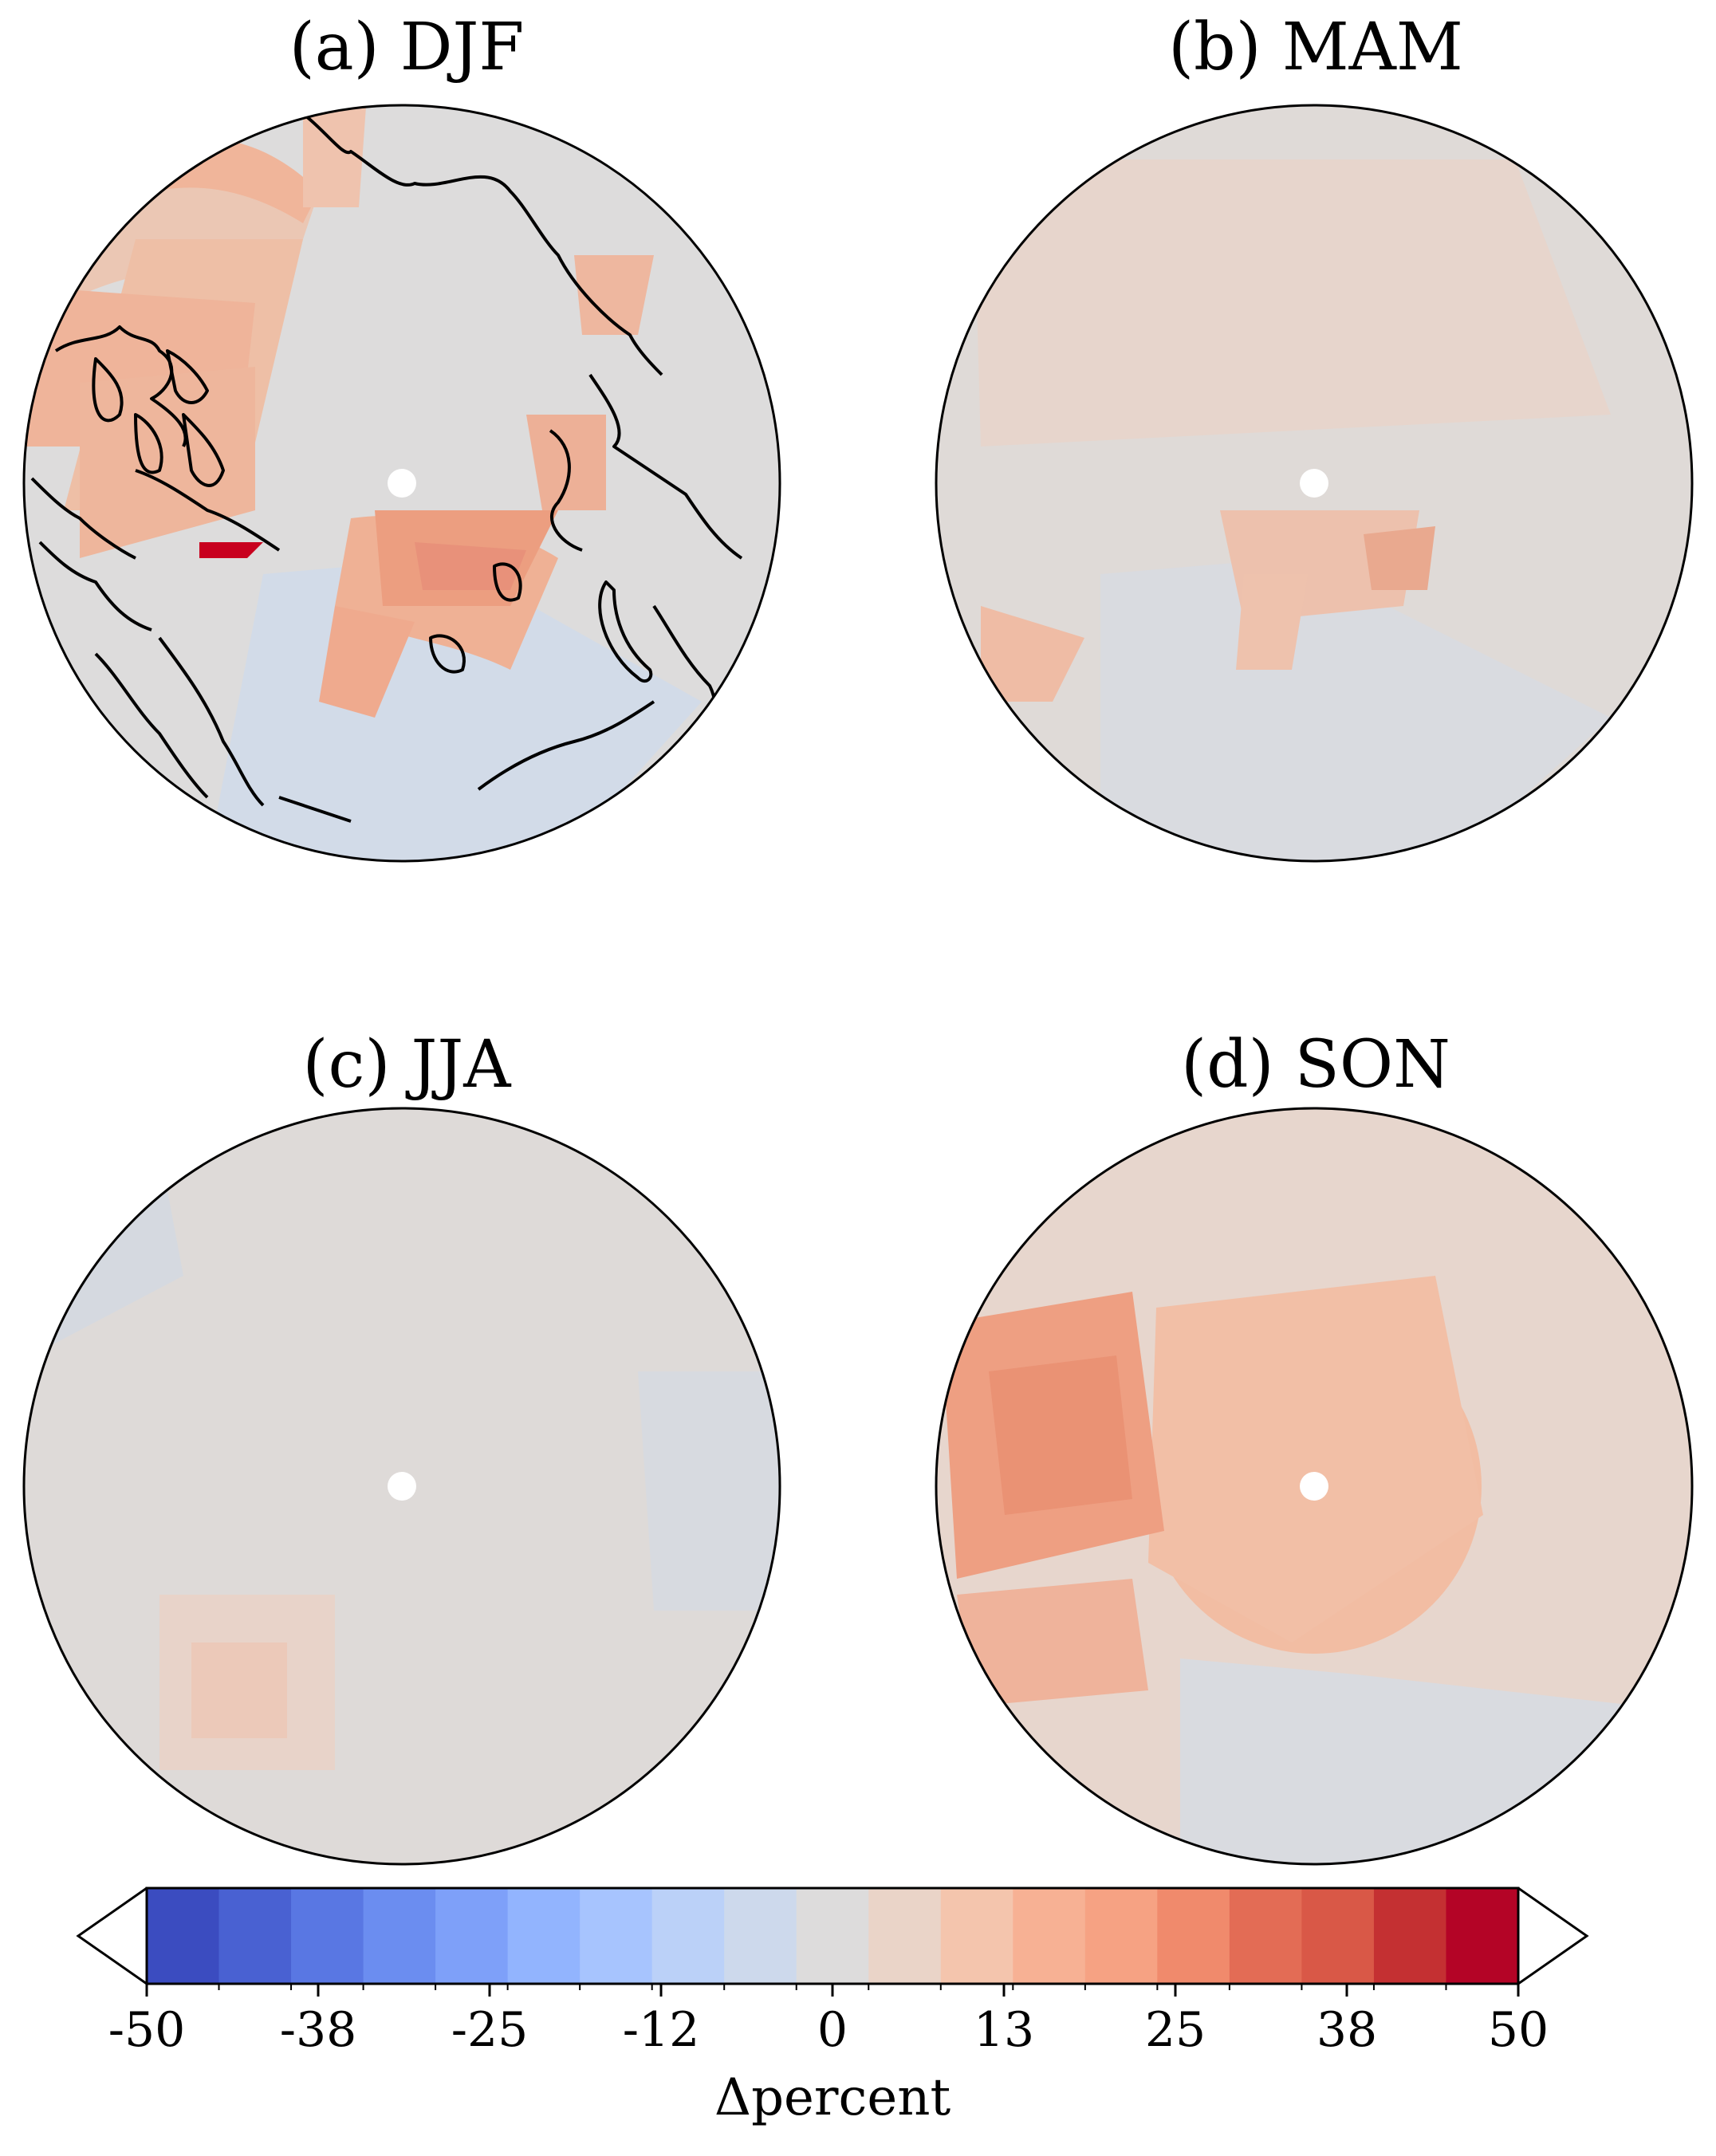 The height and width of the screenshot is (2156, 1716). Describe the element at coordinates (832, 2030) in the screenshot. I see `colorbar-tick-label: 0` at that location.